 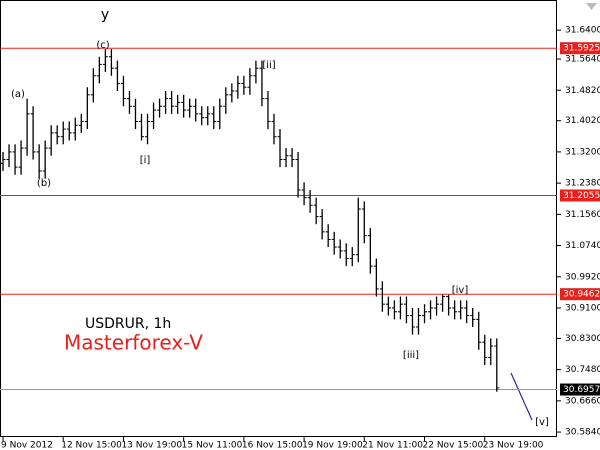 I want to click on wave-label: [v], so click(x=542, y=422).